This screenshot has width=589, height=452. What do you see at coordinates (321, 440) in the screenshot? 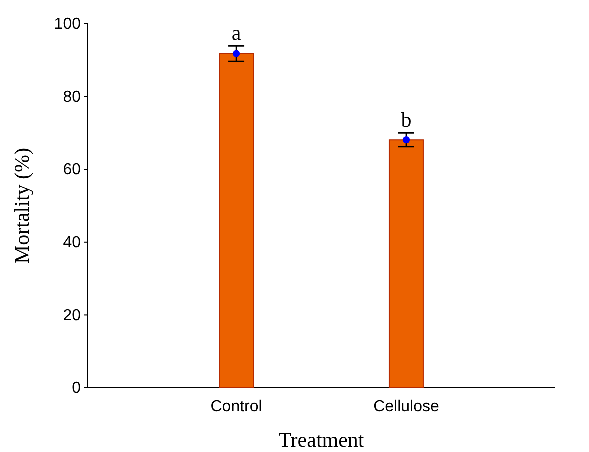
I see `x-axis-title: Treatment` at bounding box center [321, 440].